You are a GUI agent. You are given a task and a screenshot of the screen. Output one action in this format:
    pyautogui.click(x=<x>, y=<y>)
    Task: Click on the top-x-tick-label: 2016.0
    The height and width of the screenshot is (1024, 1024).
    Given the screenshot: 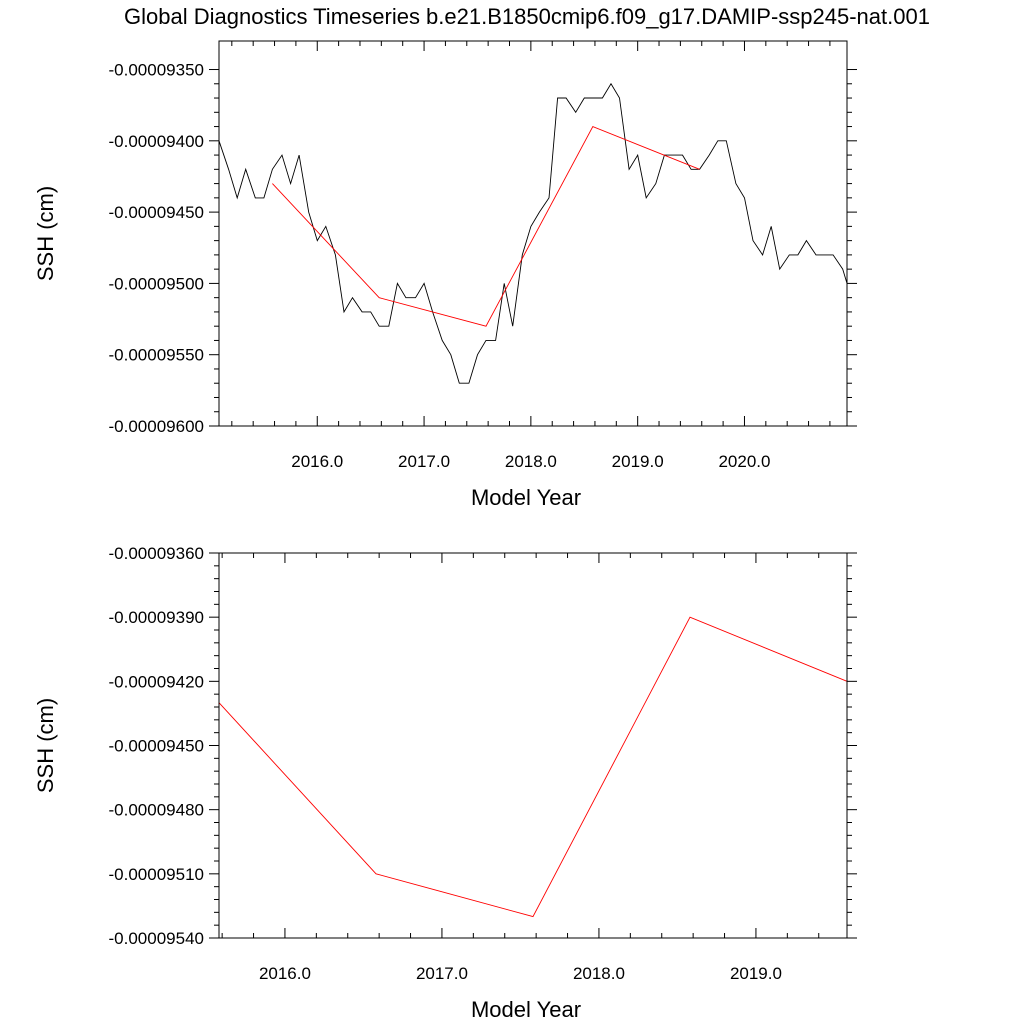 What is the action you would take?
    pyautogui.click(x=317, y=461)
    